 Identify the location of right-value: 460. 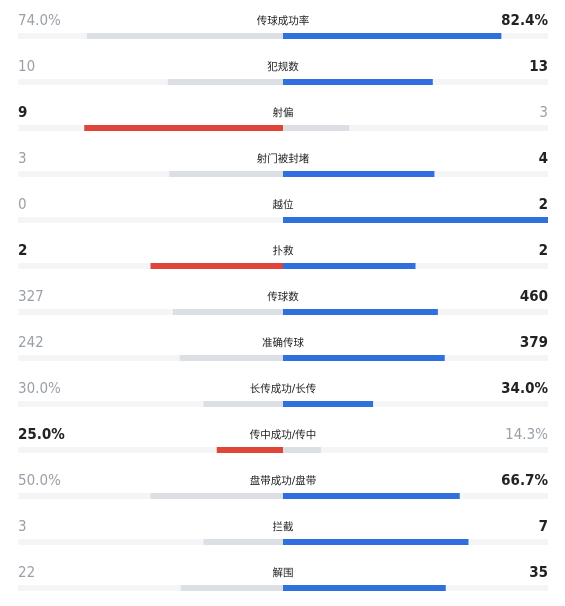
(534, 296).